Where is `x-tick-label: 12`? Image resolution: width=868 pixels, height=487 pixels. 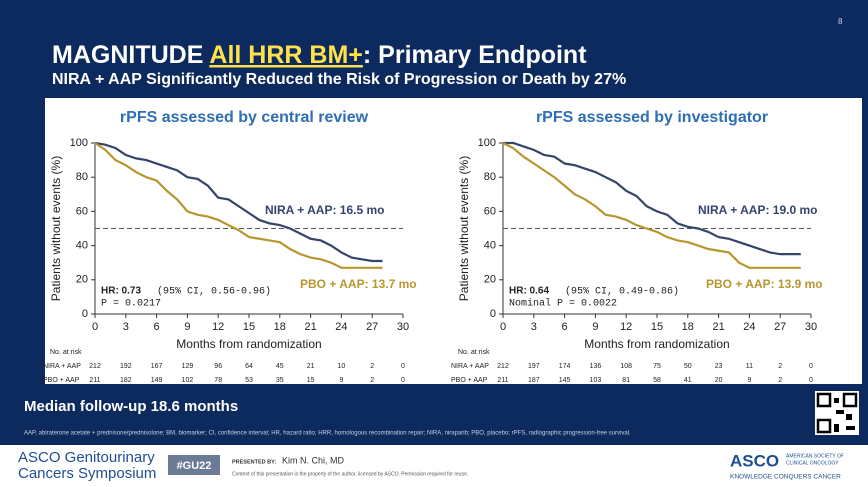
x-tick-label: 12 is located at coordinates (218, 327).